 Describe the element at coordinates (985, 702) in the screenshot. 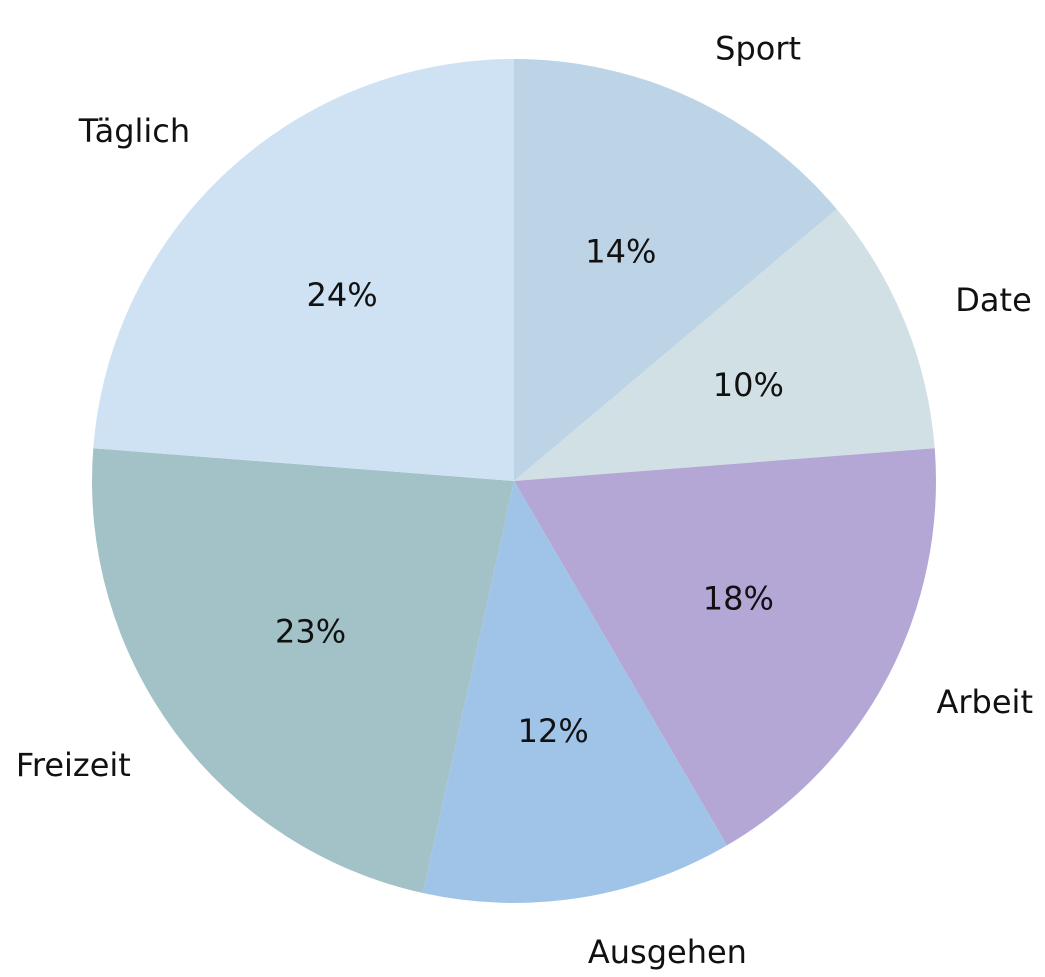

I see `pie-category-label-arbeit: Arbeit` at that location.